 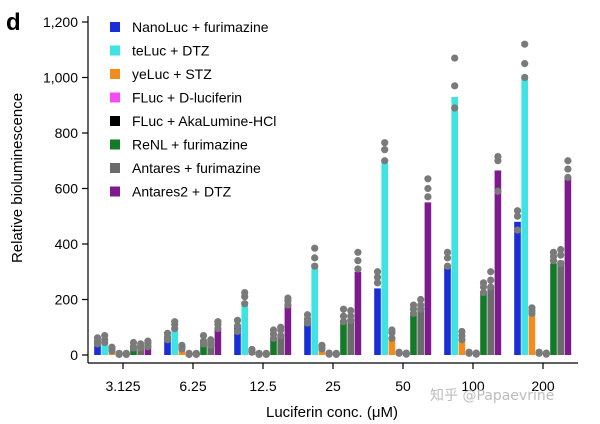 What do you see at coordinates (187, 98) in the screenshot?
I see `legend-entry: FLuc + D-luciferin` at bounding box center [187, 98].